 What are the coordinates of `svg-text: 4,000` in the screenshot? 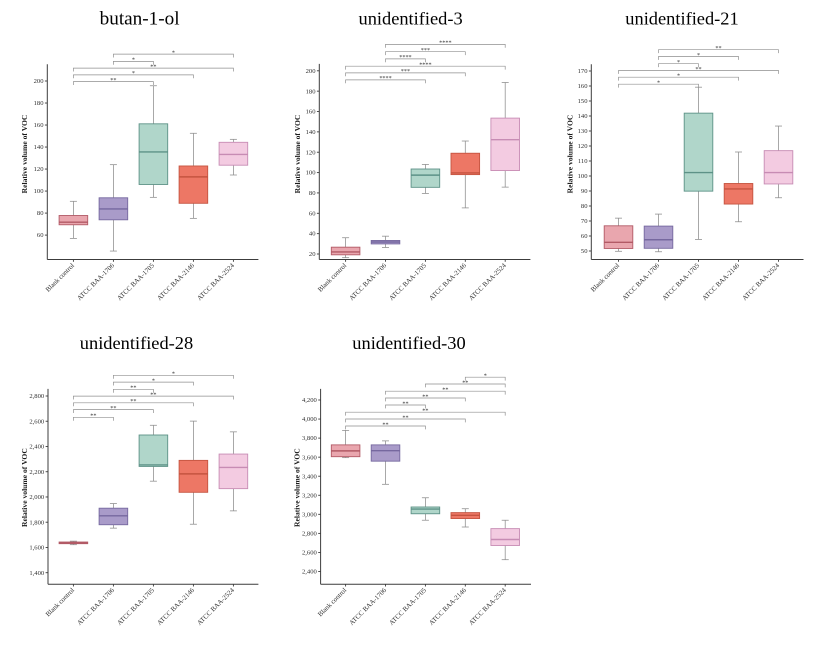 It's located at (310, 419).